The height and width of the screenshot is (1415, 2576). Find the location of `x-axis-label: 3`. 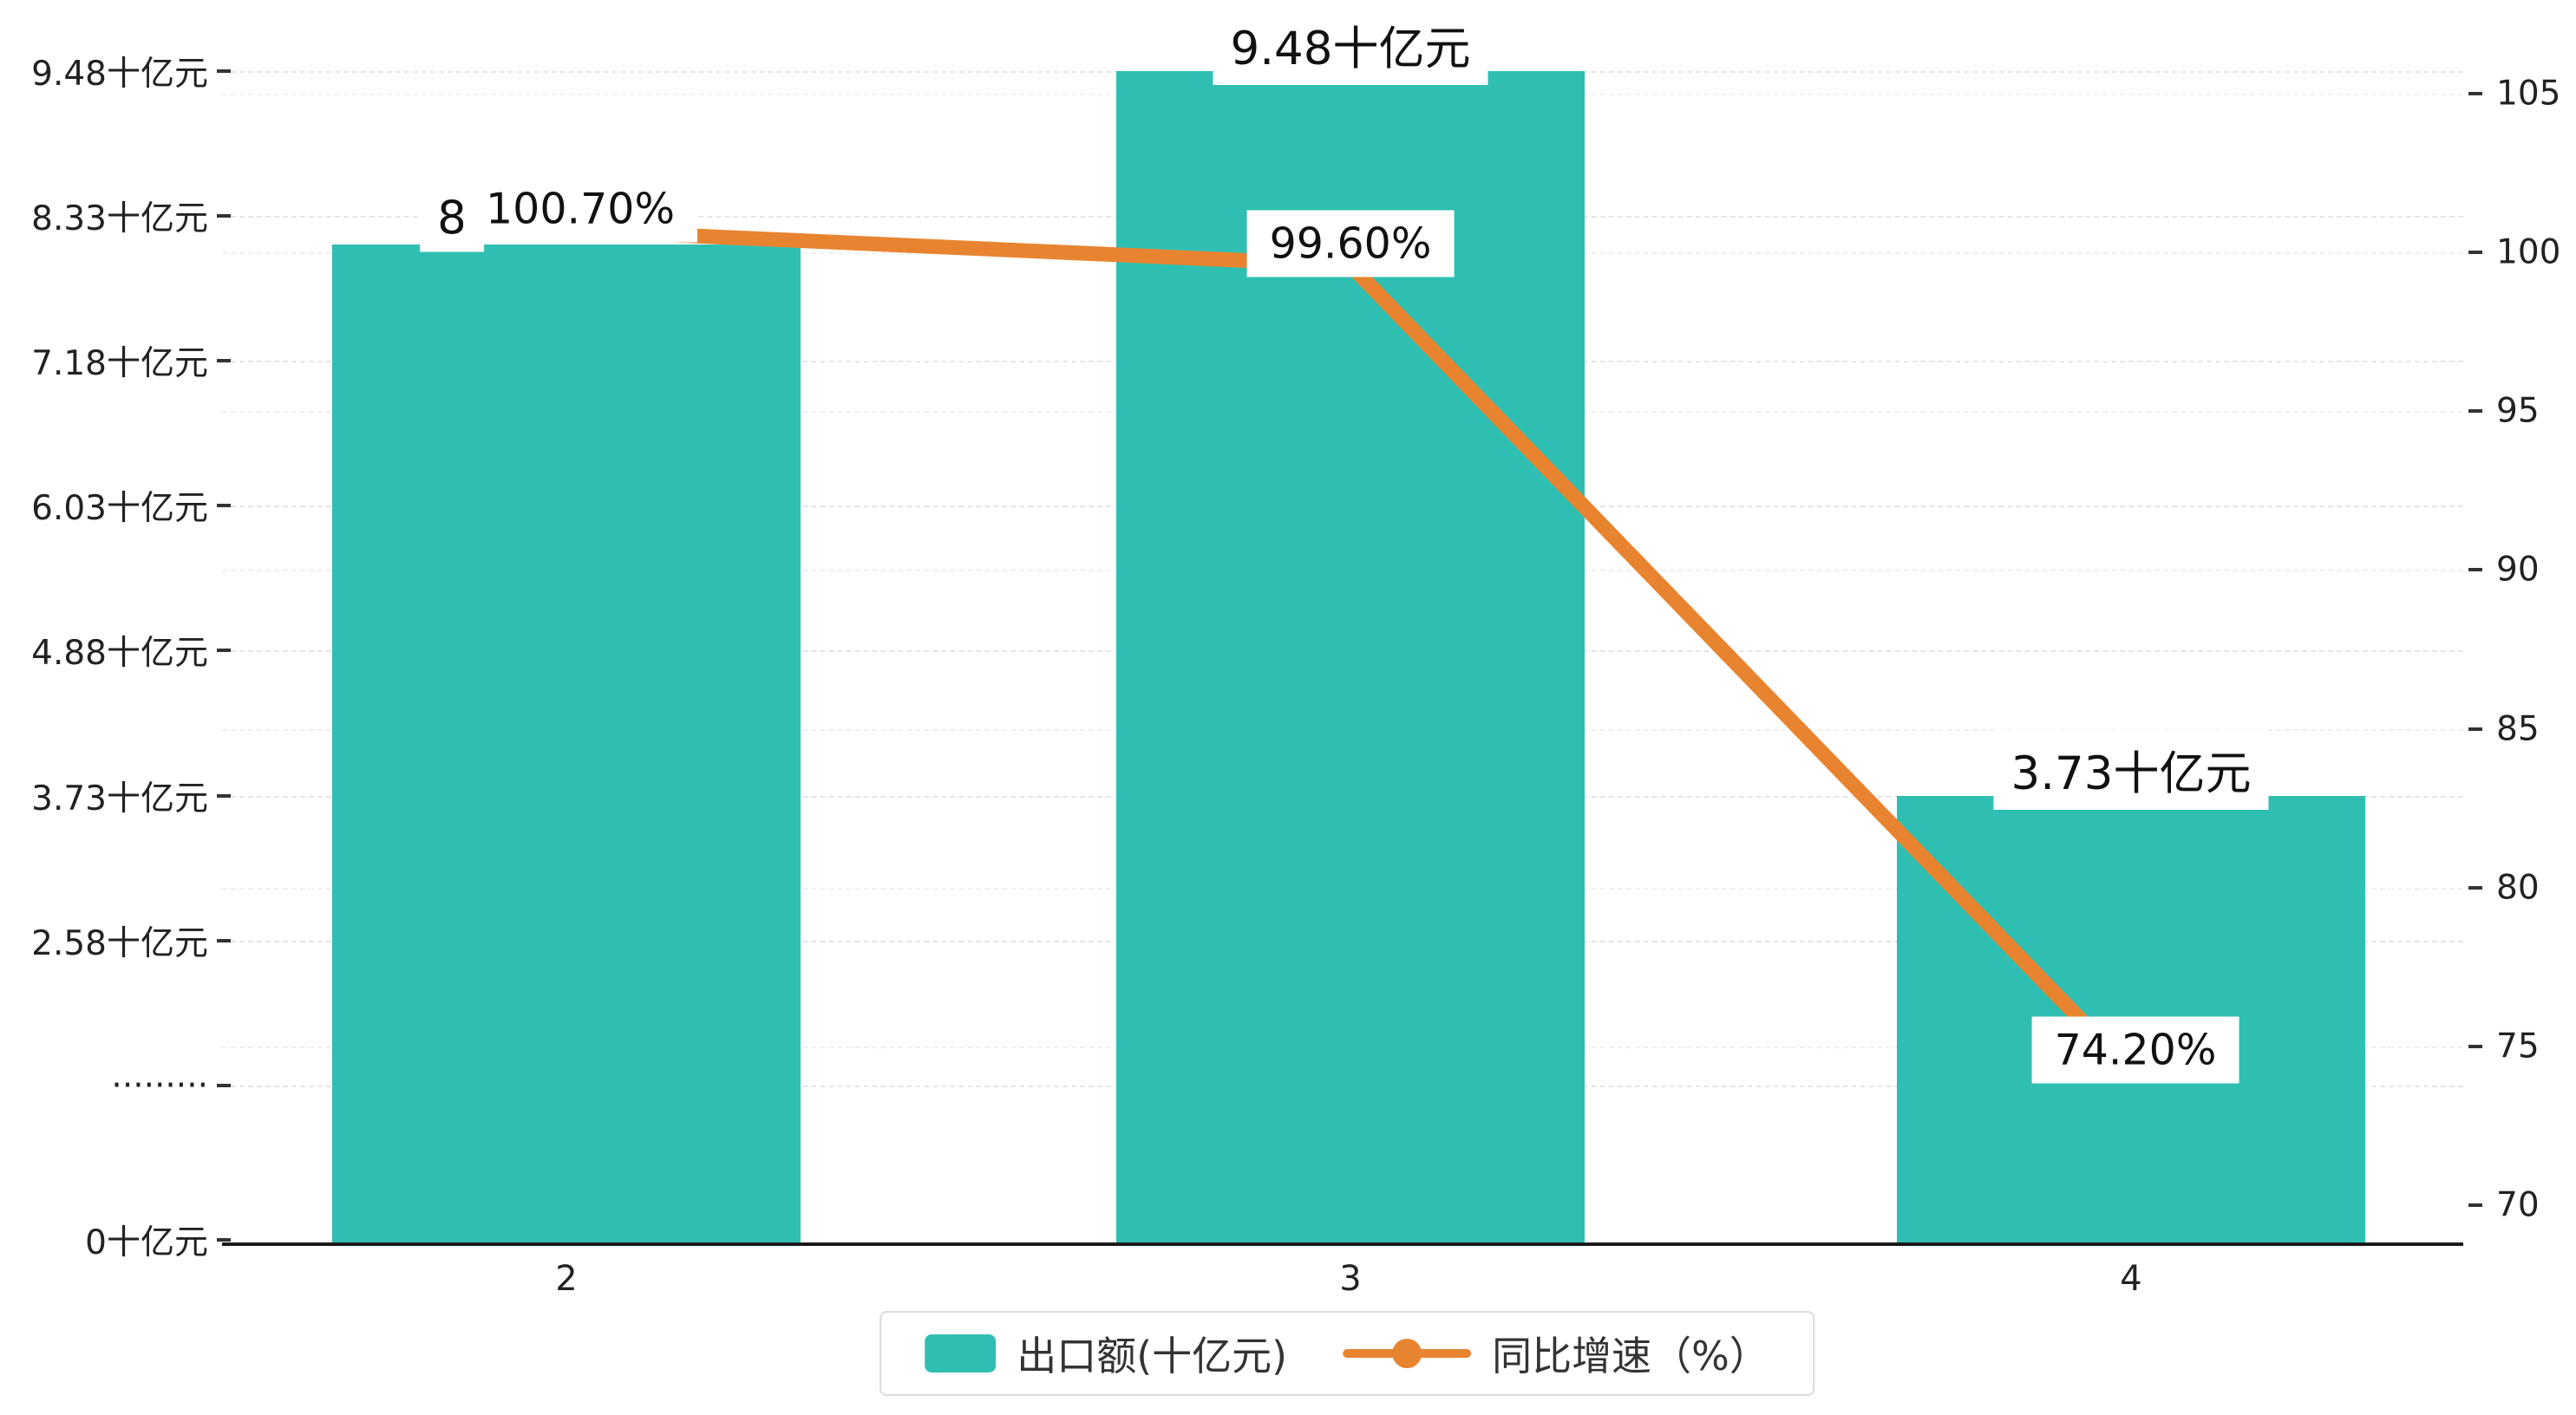

x-axis-label: 3 is located at coordinates (1350, 1279).